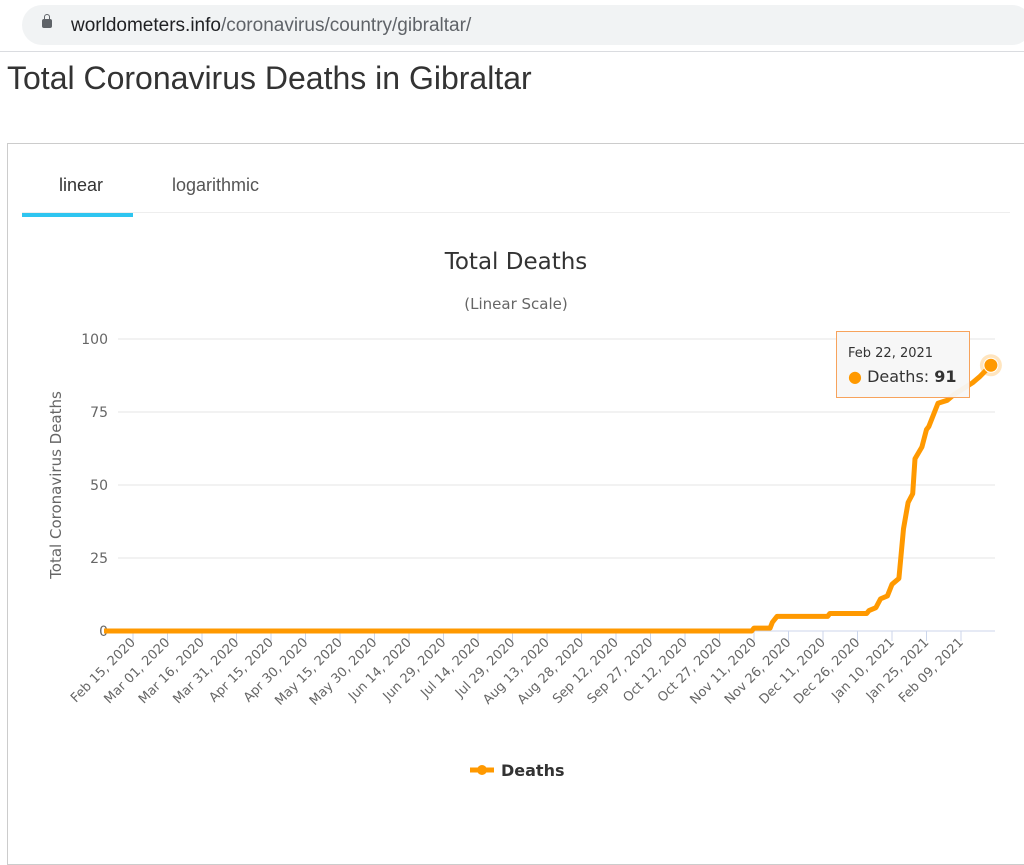  I want to click on y-tick-label: 100, so click(94, 340).